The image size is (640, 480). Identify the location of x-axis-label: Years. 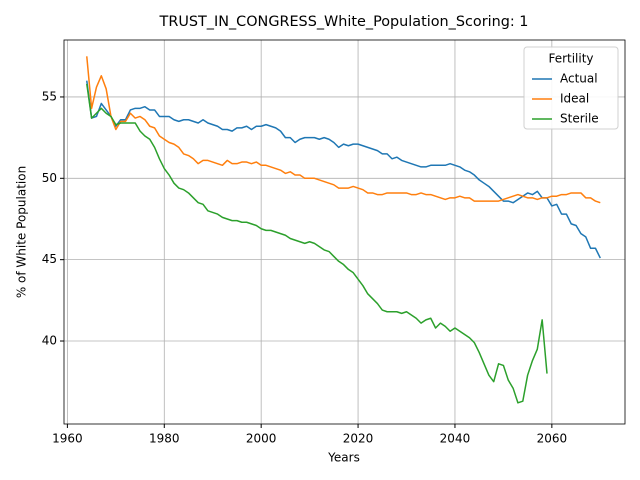
(343, 458).